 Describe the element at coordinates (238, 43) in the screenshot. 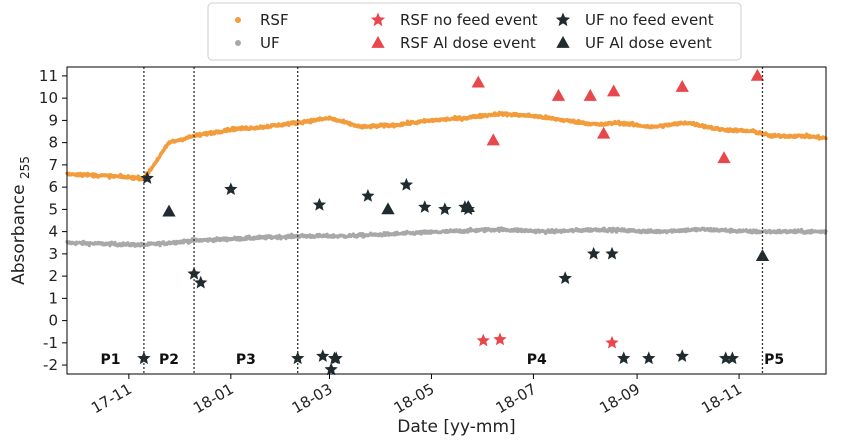

I see `legend-swatch-uf` at that location.